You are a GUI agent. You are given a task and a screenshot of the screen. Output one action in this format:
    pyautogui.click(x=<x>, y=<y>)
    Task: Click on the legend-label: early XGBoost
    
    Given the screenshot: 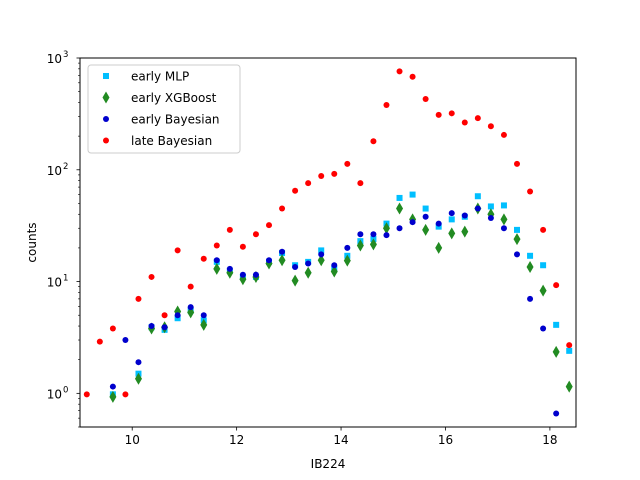 What is the action you would take?
    pyautogui.click(x=174, y=98)
    